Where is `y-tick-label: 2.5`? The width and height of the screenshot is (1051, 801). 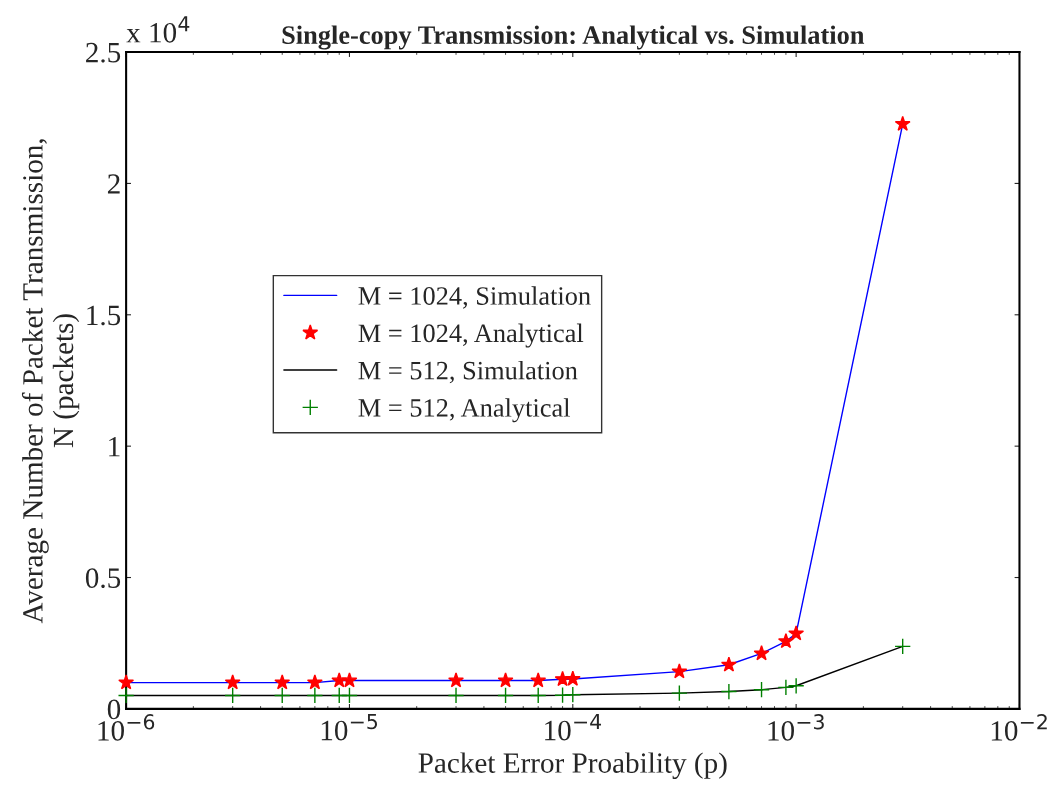 y-tick-label: 2.5 is located at coordinates (103, 52).